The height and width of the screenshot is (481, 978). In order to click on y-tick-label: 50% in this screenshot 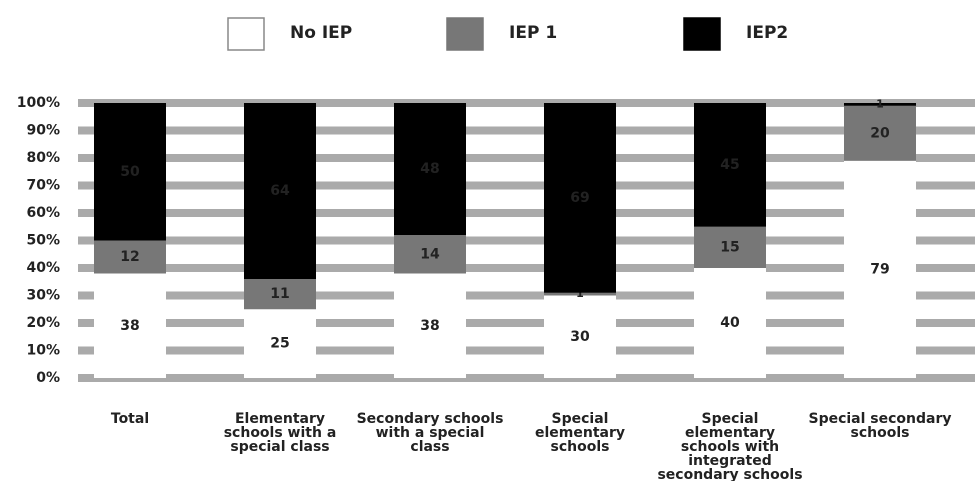, I will do `click(43, 241)`.